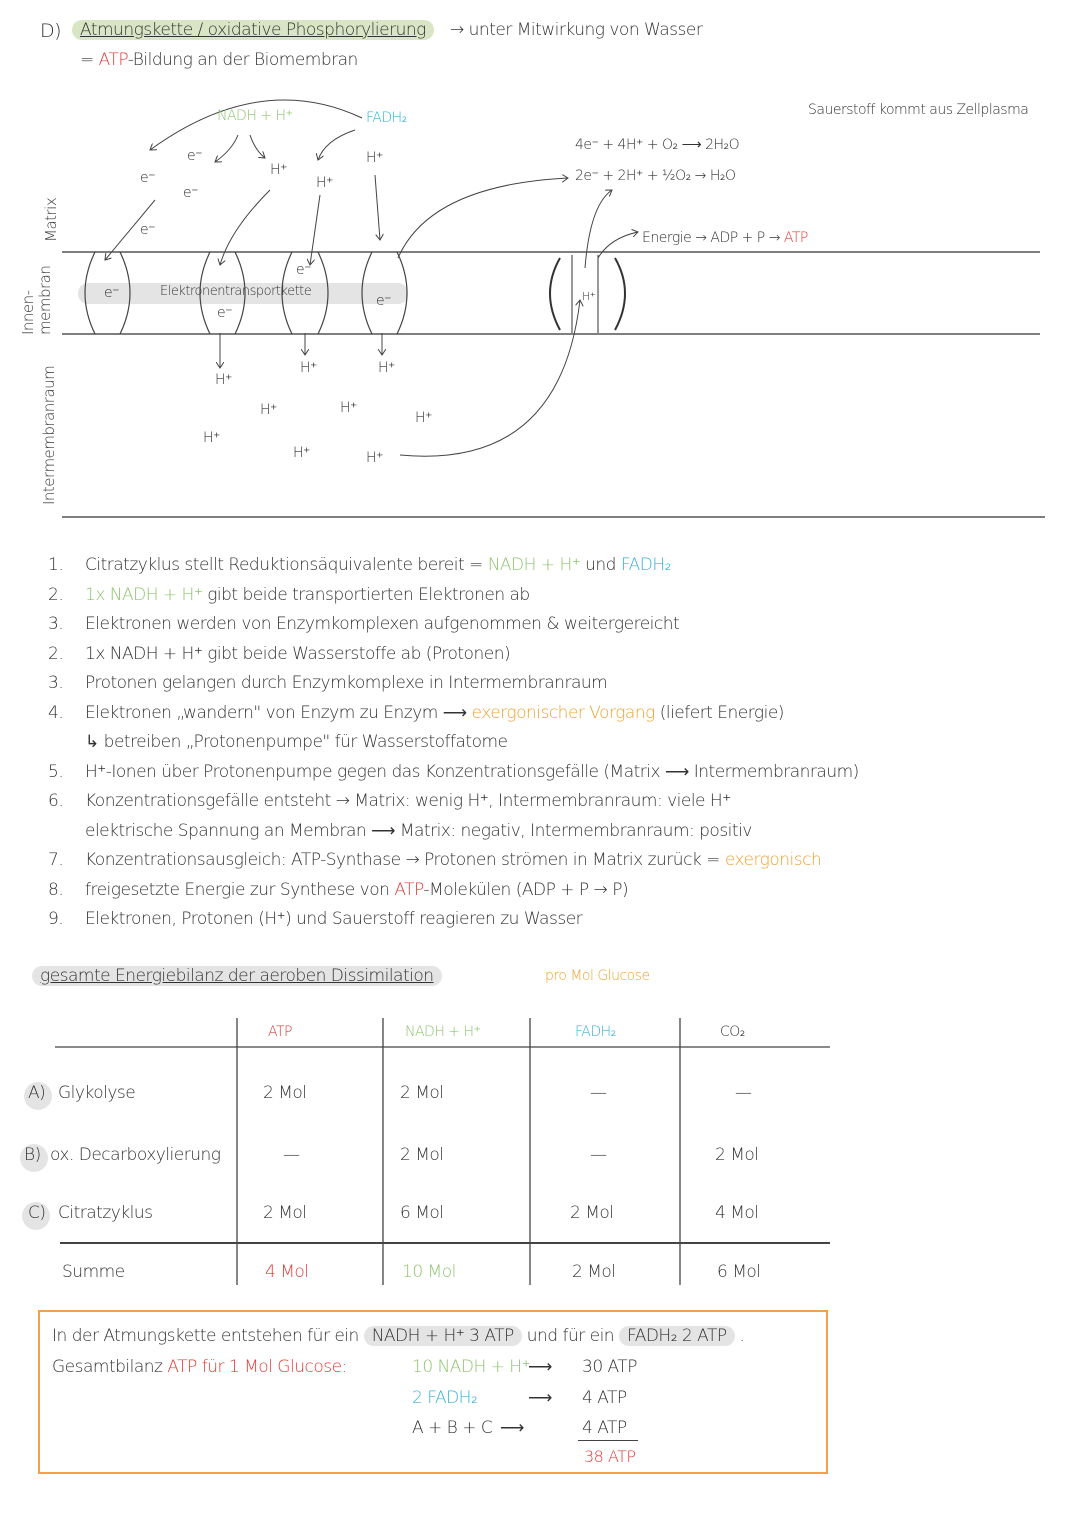 The height and width of the screenshot is (1527, 1080). What do you see at coordinates (56, 801) in the screenshot?
I see `step-number: 6.` at bounding box center [56, 801].